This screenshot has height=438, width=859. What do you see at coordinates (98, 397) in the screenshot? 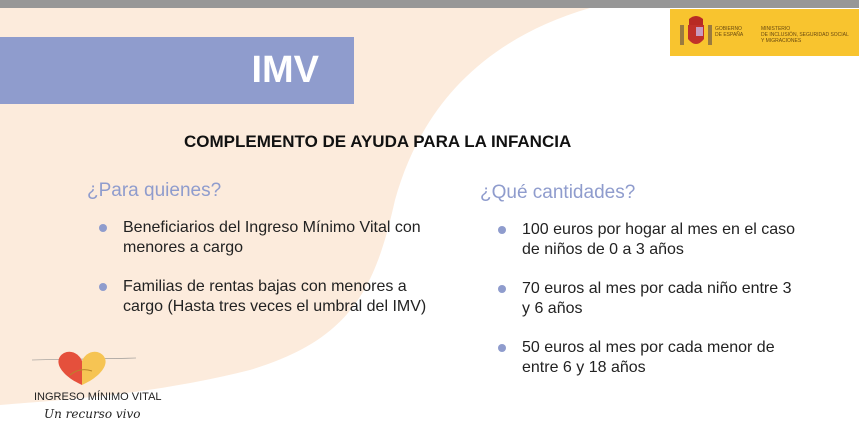
I see `logo-name: INGRESO MÍNIMO VITAL` at bounding box center [98, 397].